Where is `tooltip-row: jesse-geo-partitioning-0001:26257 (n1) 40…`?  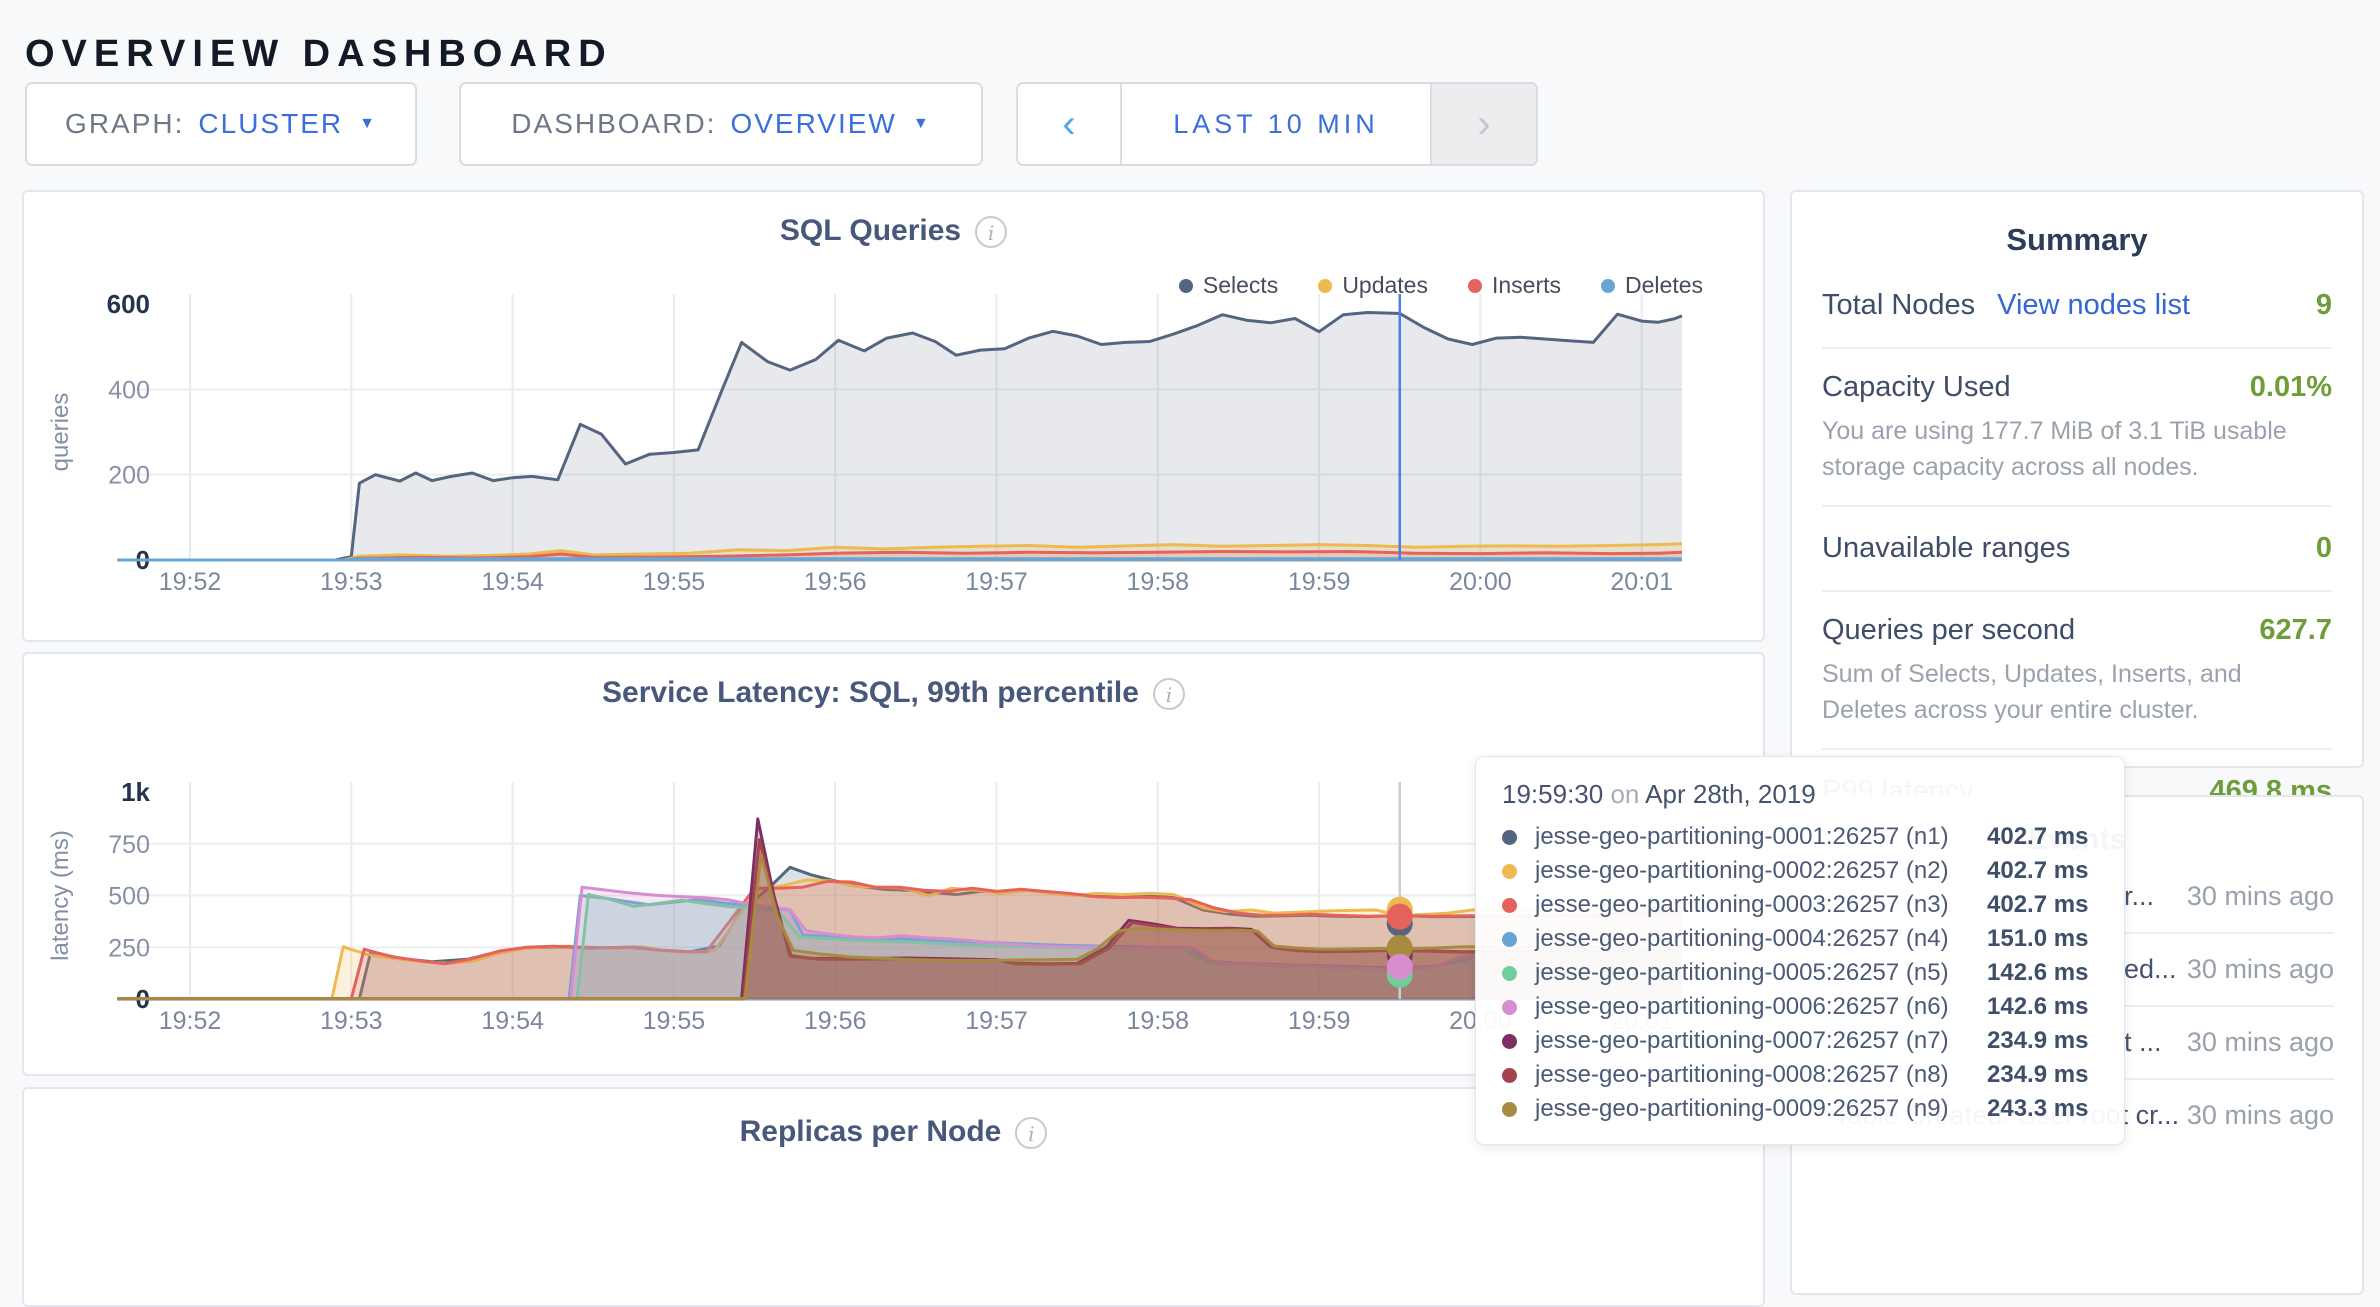
tooltip-row: jesse-geo-partitioning-0001:26257 (n1) 40… is located at coordinates (1800, 837).